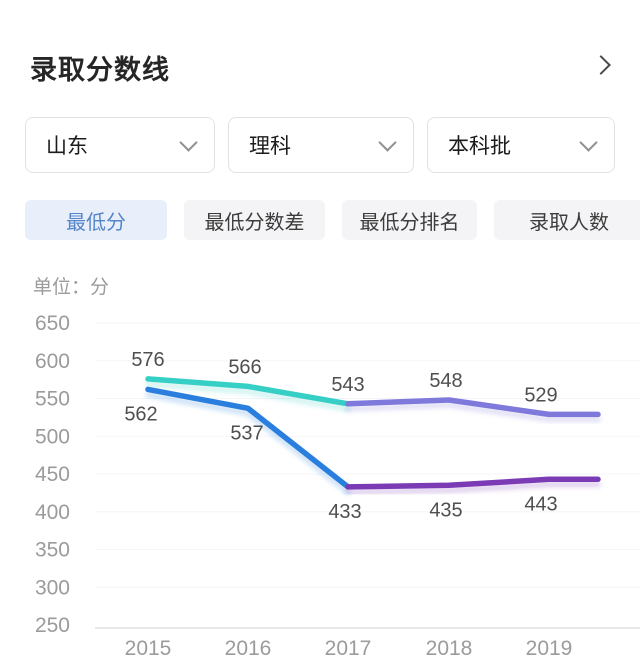  What do you see at coordinates (52, 587) in the screenshot?
I see `svg-text: 300` at bounding box center [52, 587].